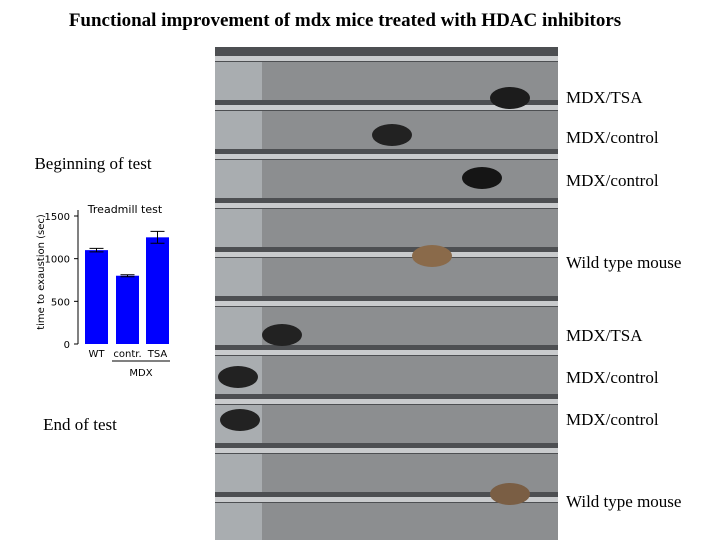 Image resolution: width=720 pixels, height=540 pixels. Describe the element at coordinates (97, 354) in the screenshot. I see `x-tick-label: WT` at that location.